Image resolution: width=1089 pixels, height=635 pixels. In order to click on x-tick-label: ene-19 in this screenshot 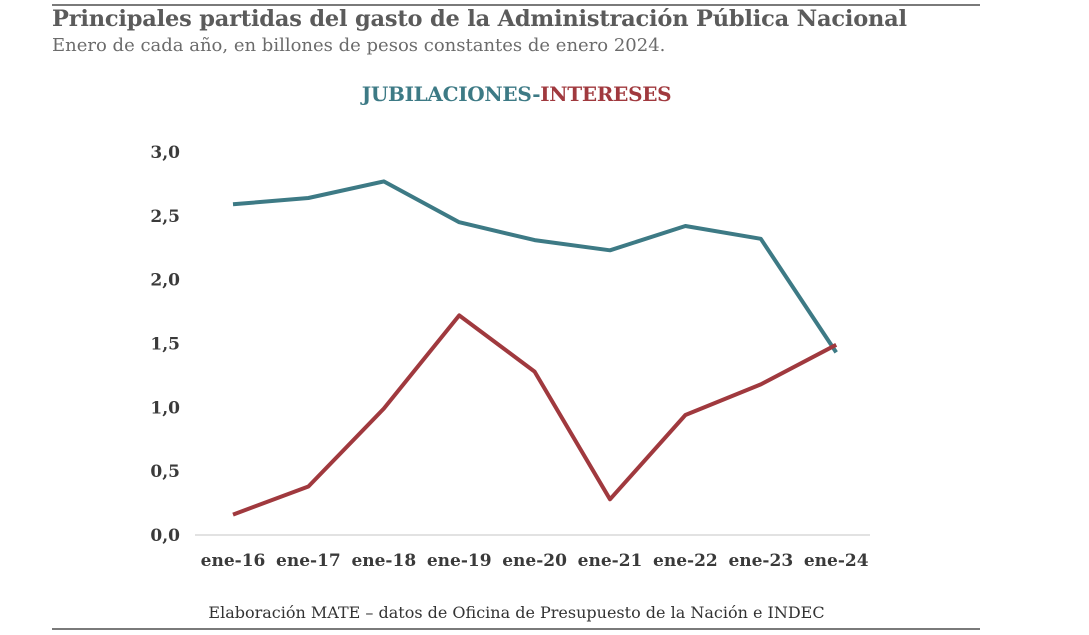, I will do `click(459, 561)`.